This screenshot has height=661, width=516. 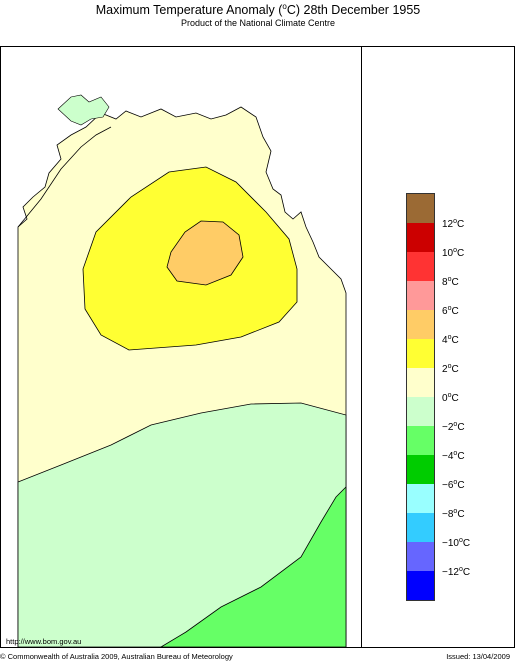 What do you see at coordinates (450, 543) in the screenshot?
I see `legend-label-value: −10` at bounding box center [450, 543].